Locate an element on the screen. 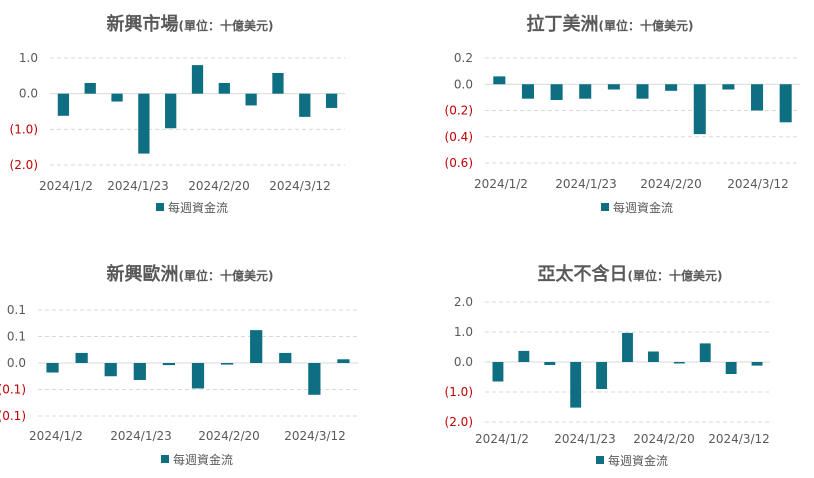 The height and width of the screenshot is (478, 814). chart-title-main: 新興市場 is located at coordinates (143, 24).